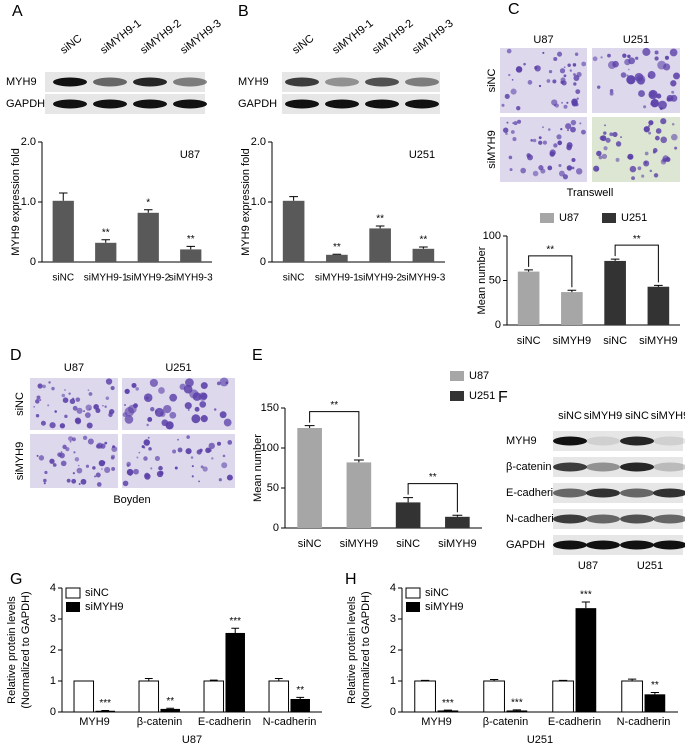 The image size is (685, 746). What do you see at coordinates (178, 461) in the screenshot?
I see `micrograph` at bounding box center [178, 461].